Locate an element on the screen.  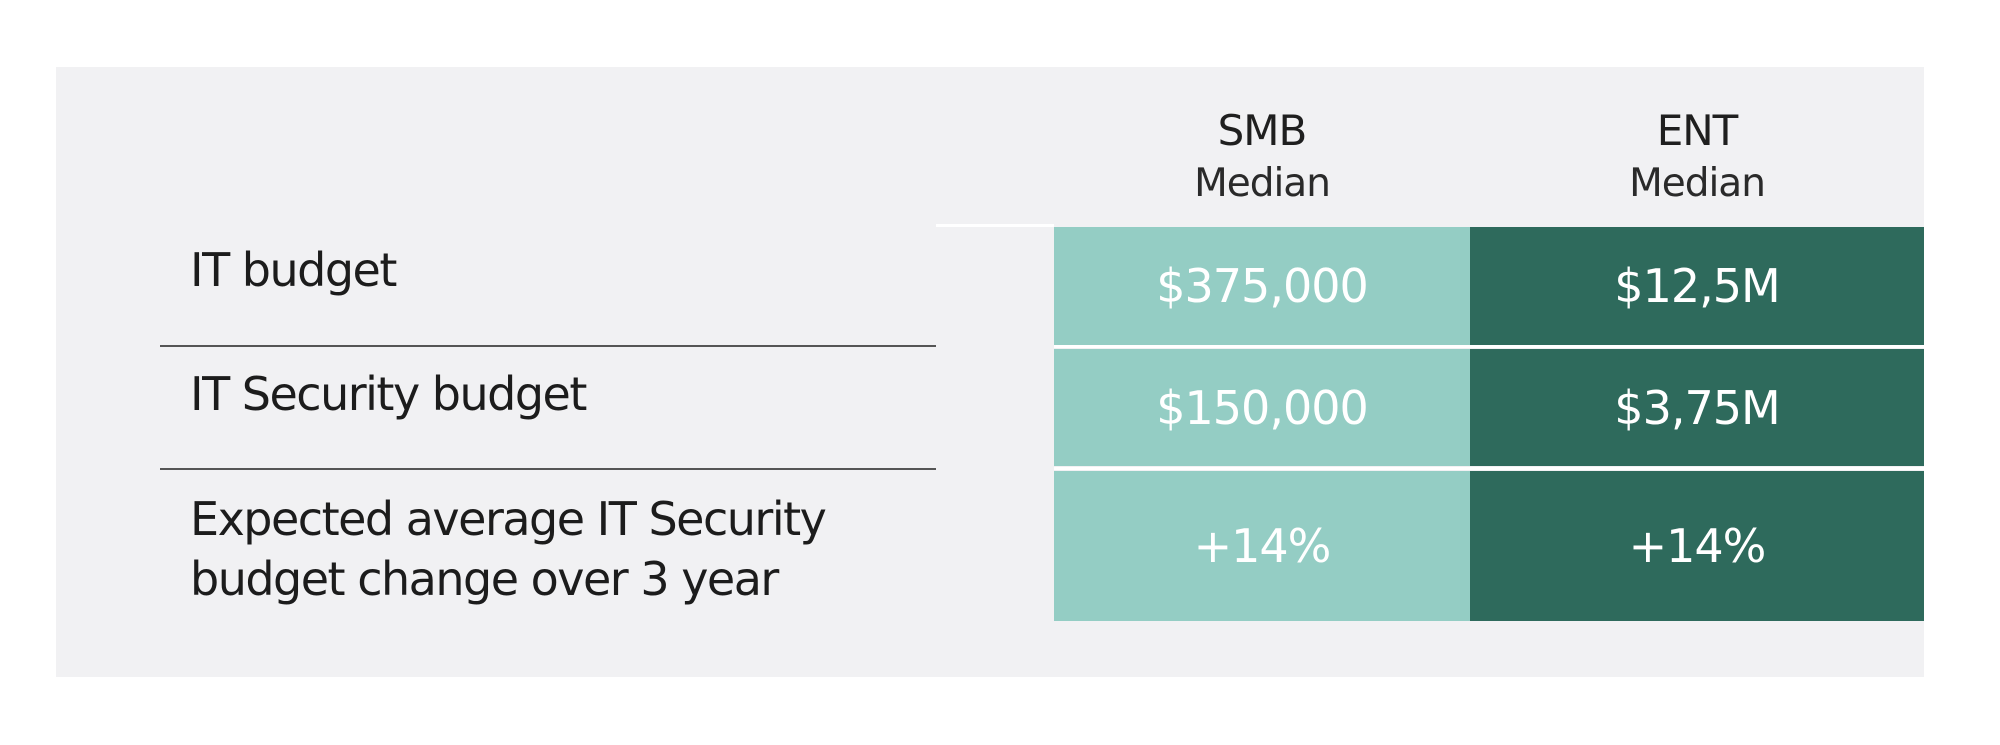
cell-ent-budget-change: +14% is located at coordinates (1697, 546).